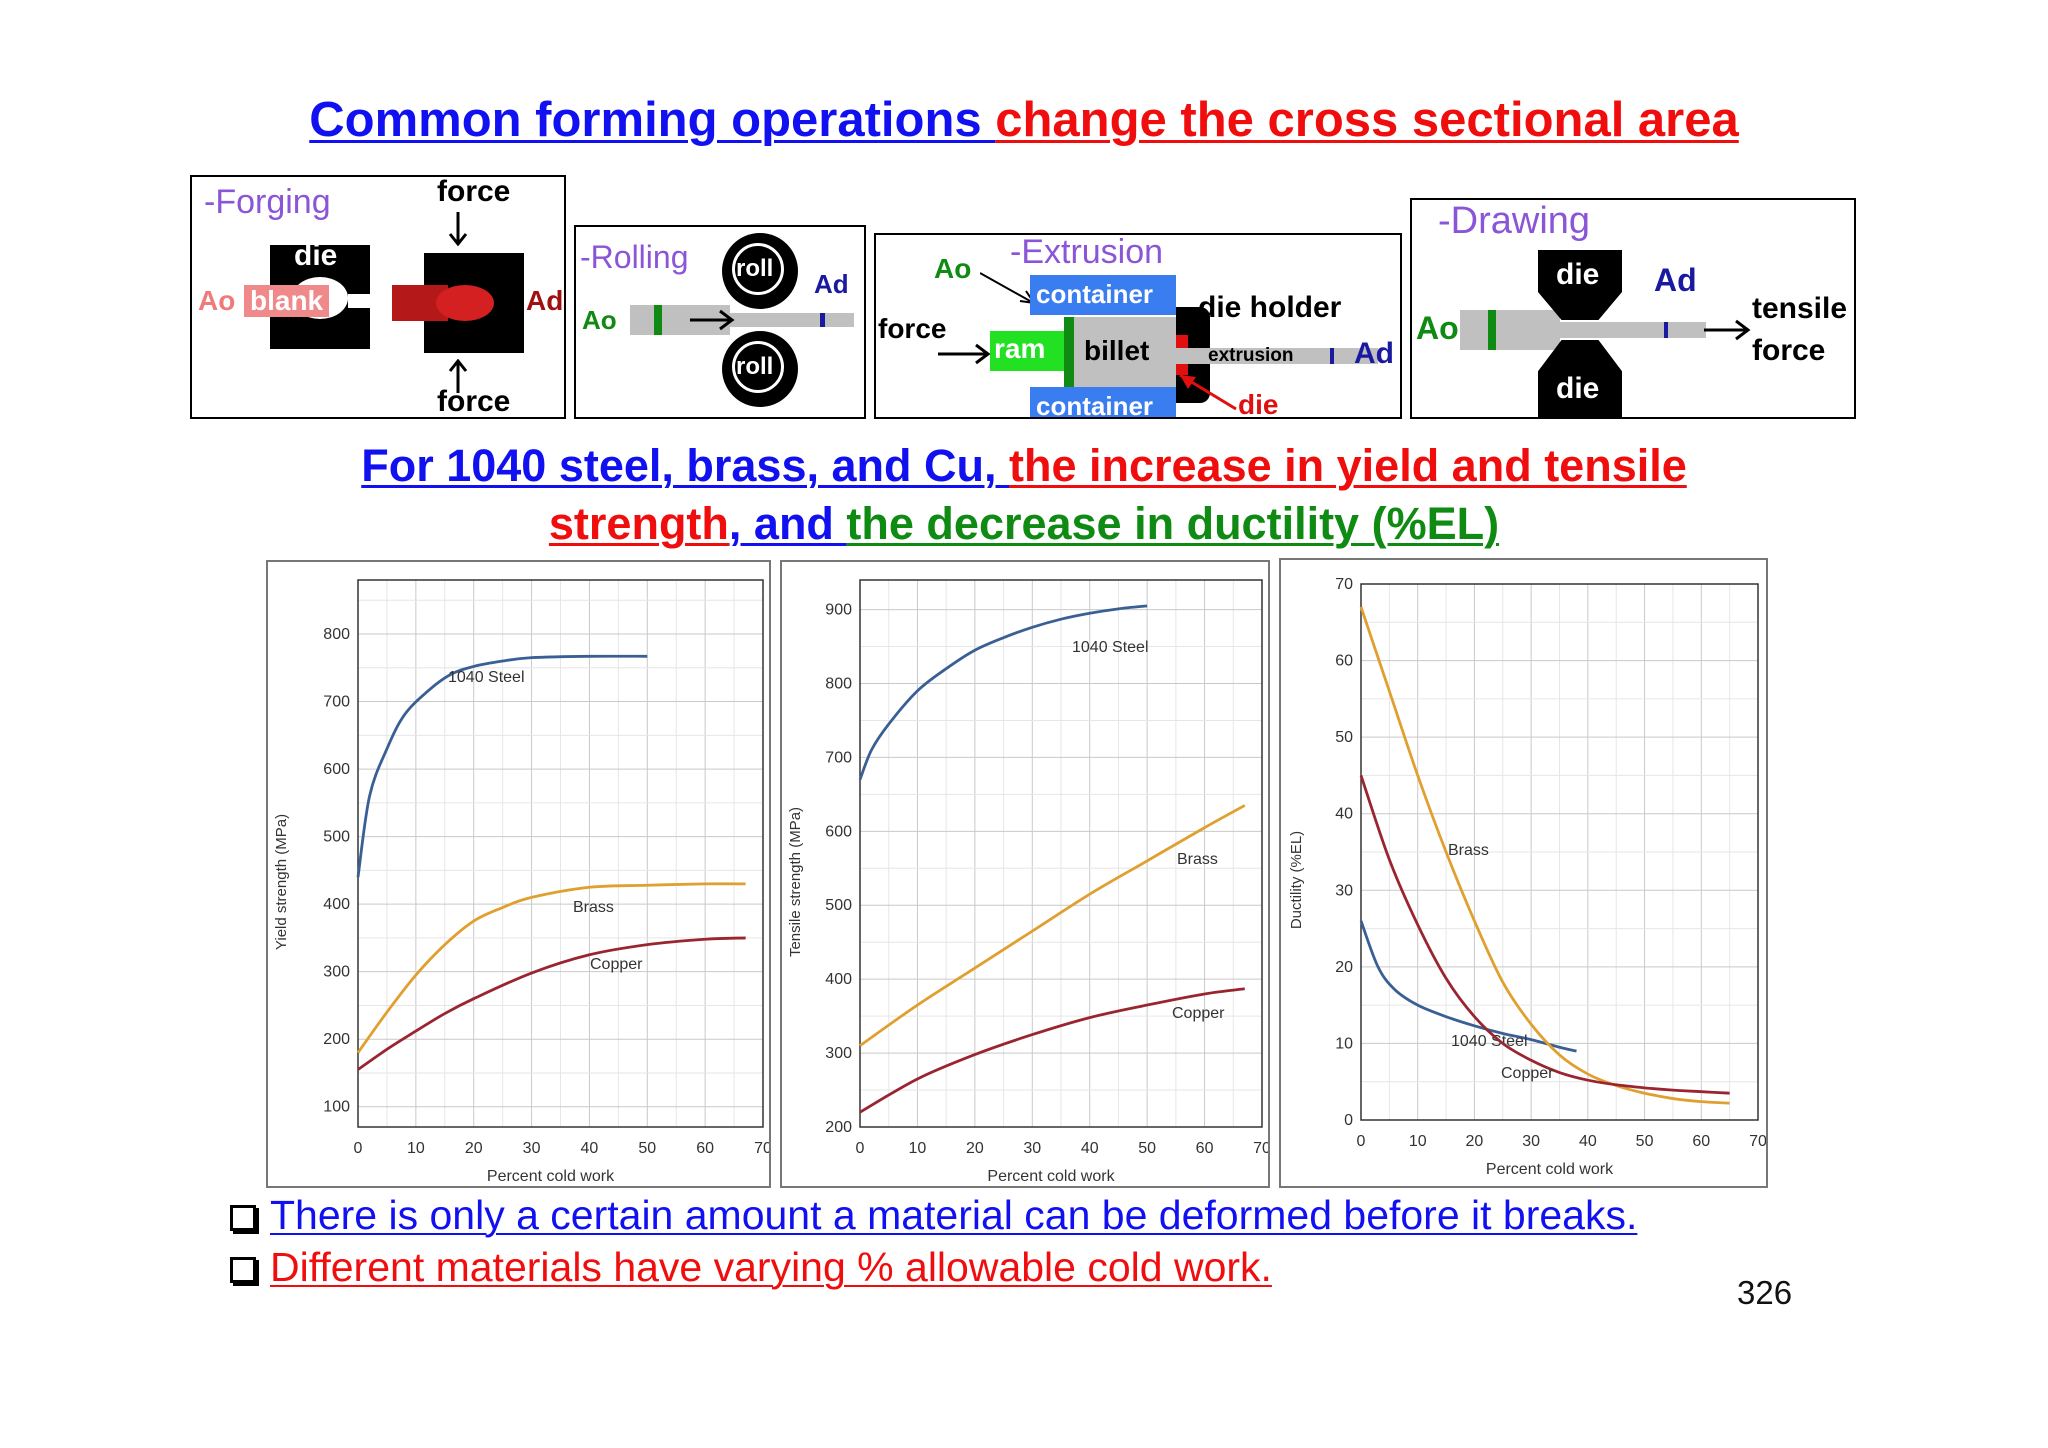 The image size is (2048, 1448). I want to click on rolling-ad-label: Ad, so click(831, 284).